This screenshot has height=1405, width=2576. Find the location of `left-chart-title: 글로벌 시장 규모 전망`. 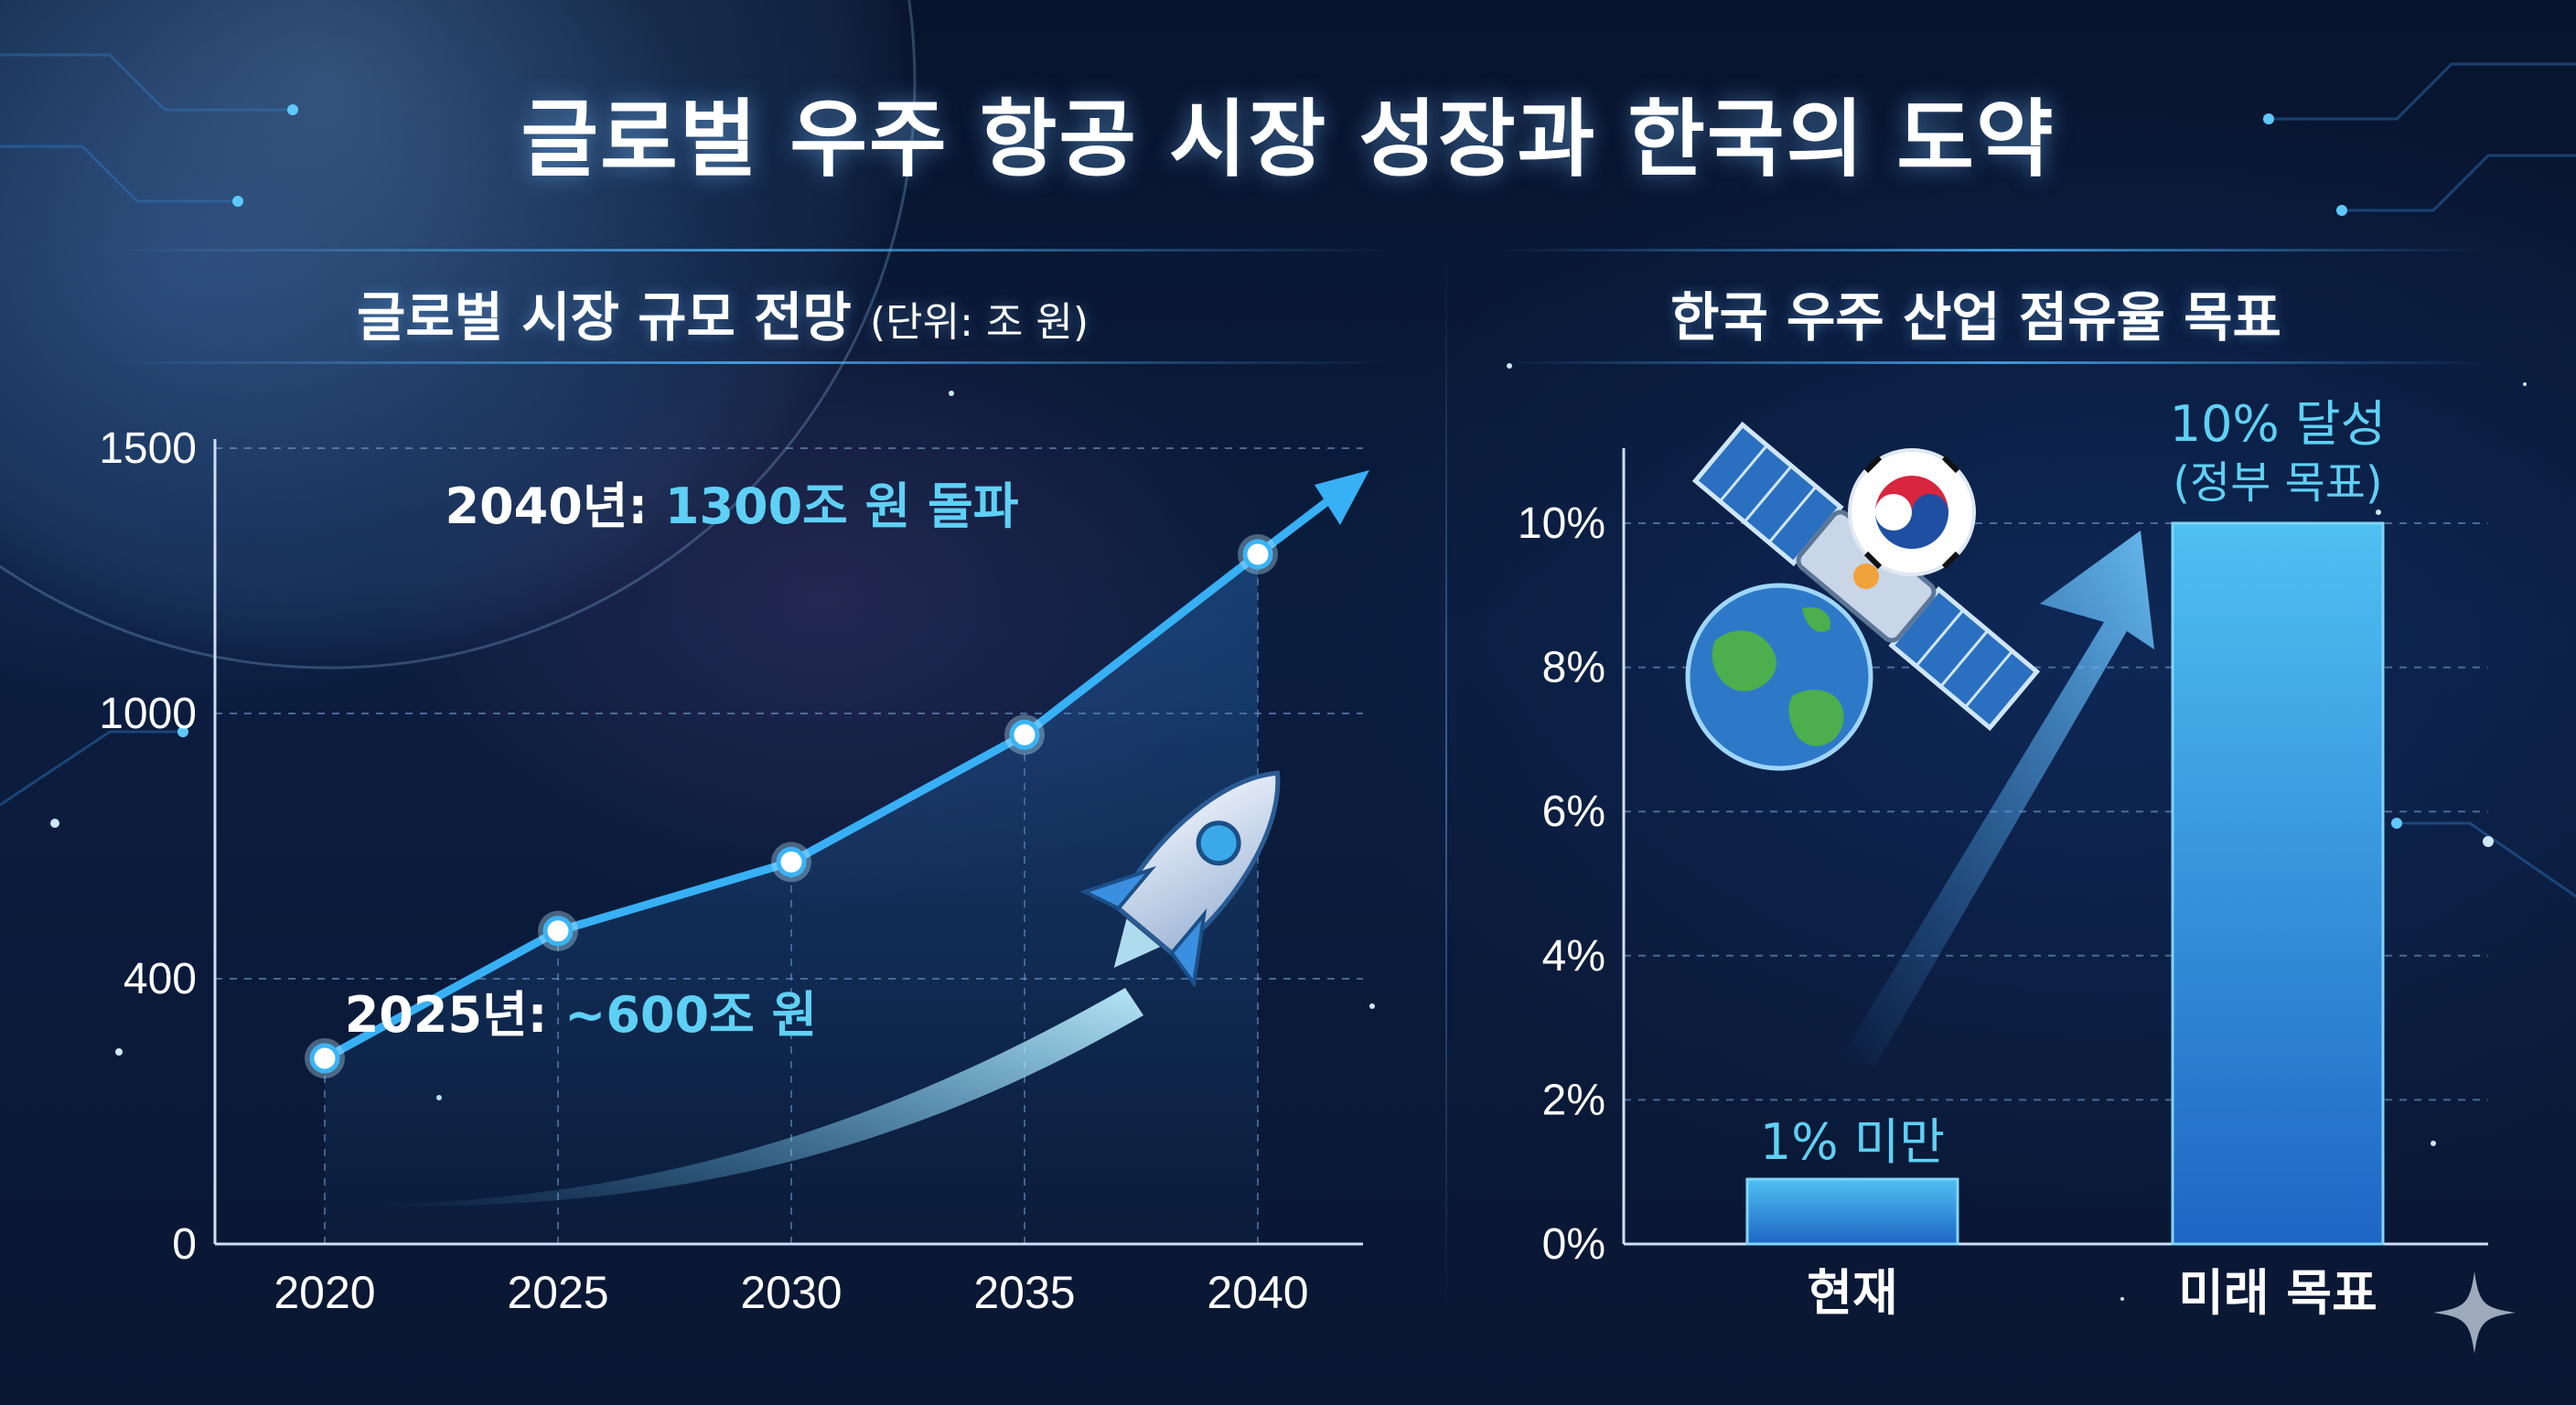

left-chart-title: 글로벌 시장 규모 전망 is located at coordinates (604, 318).